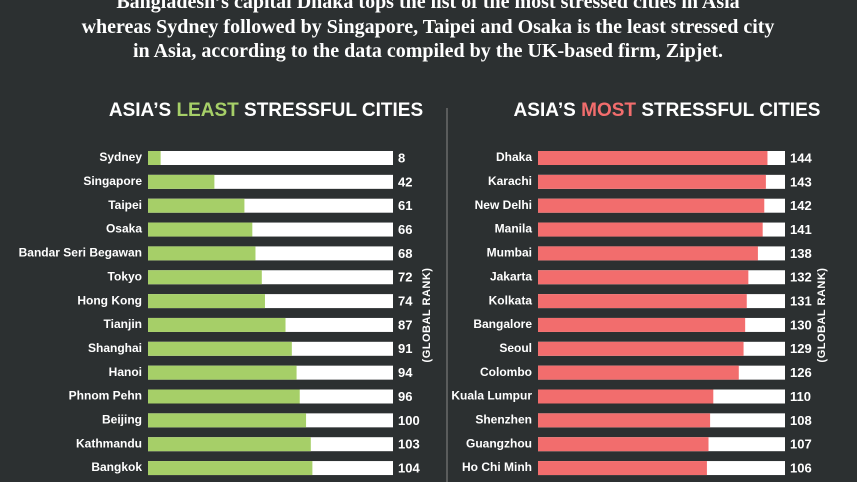 The image size is (857, 482). I want to click on value-label: 74, so click(405, 301).